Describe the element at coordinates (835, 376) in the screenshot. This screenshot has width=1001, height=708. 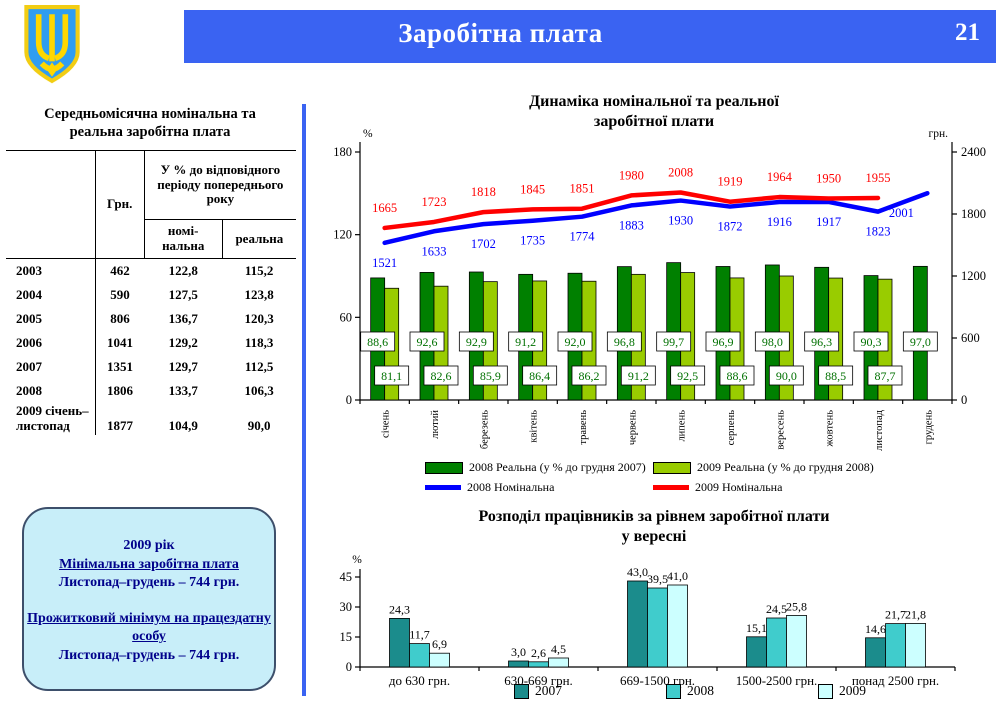
I see `bar-label-2009: 88,5` at that location.